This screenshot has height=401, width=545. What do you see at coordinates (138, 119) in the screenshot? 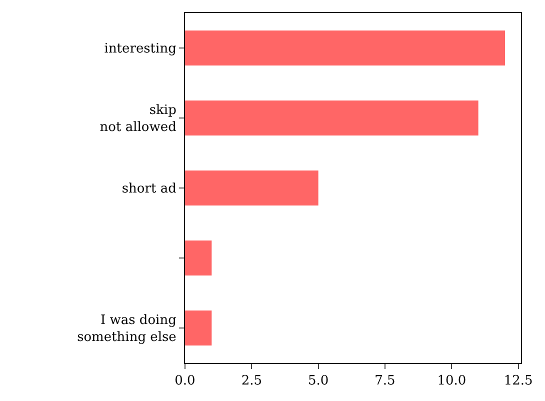
I see `y-tick-label: skip not allowed` at bounding box center [138, 119].